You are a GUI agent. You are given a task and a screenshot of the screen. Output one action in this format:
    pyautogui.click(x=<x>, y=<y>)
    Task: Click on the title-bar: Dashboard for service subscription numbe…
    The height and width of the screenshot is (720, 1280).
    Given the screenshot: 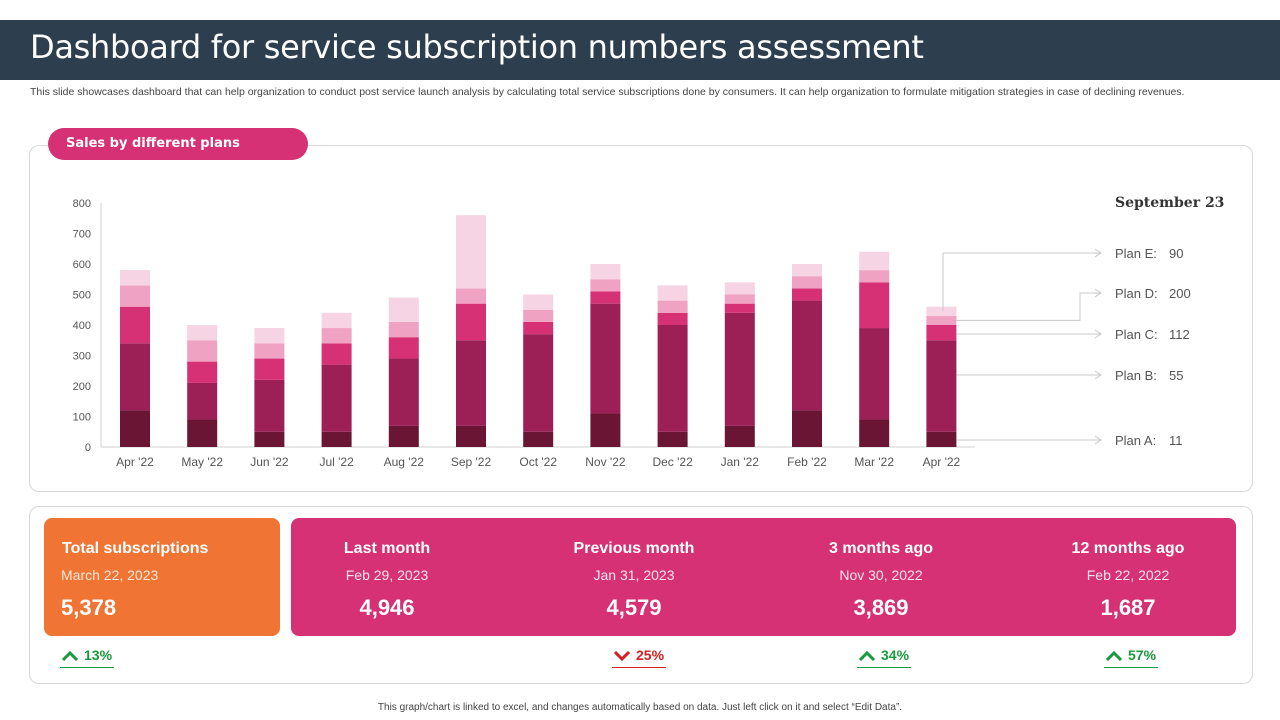 What is the action you would take?
    pyautogui.click(x=640, y=50)
    